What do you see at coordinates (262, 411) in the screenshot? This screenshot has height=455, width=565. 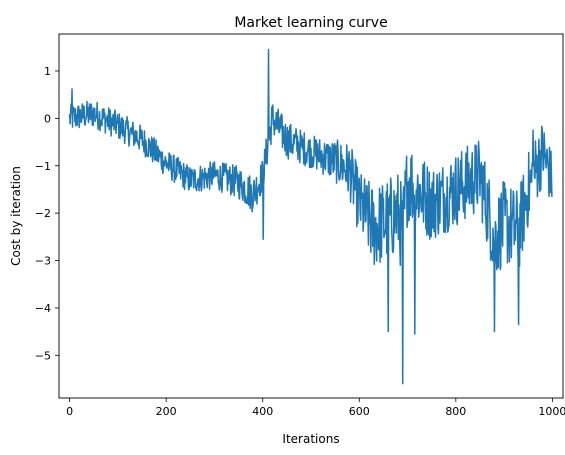 I see `x-tick-label: 400` at bounding box center [262, 411].